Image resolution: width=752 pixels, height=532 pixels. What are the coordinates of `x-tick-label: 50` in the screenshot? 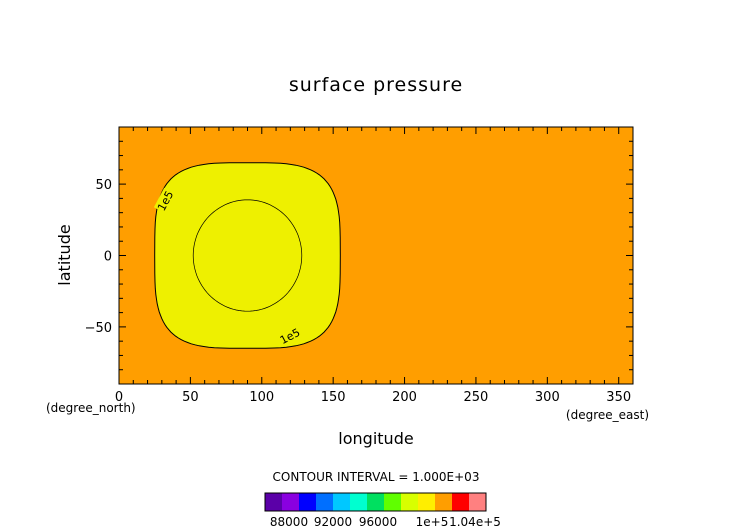 It's located at (190, 397).